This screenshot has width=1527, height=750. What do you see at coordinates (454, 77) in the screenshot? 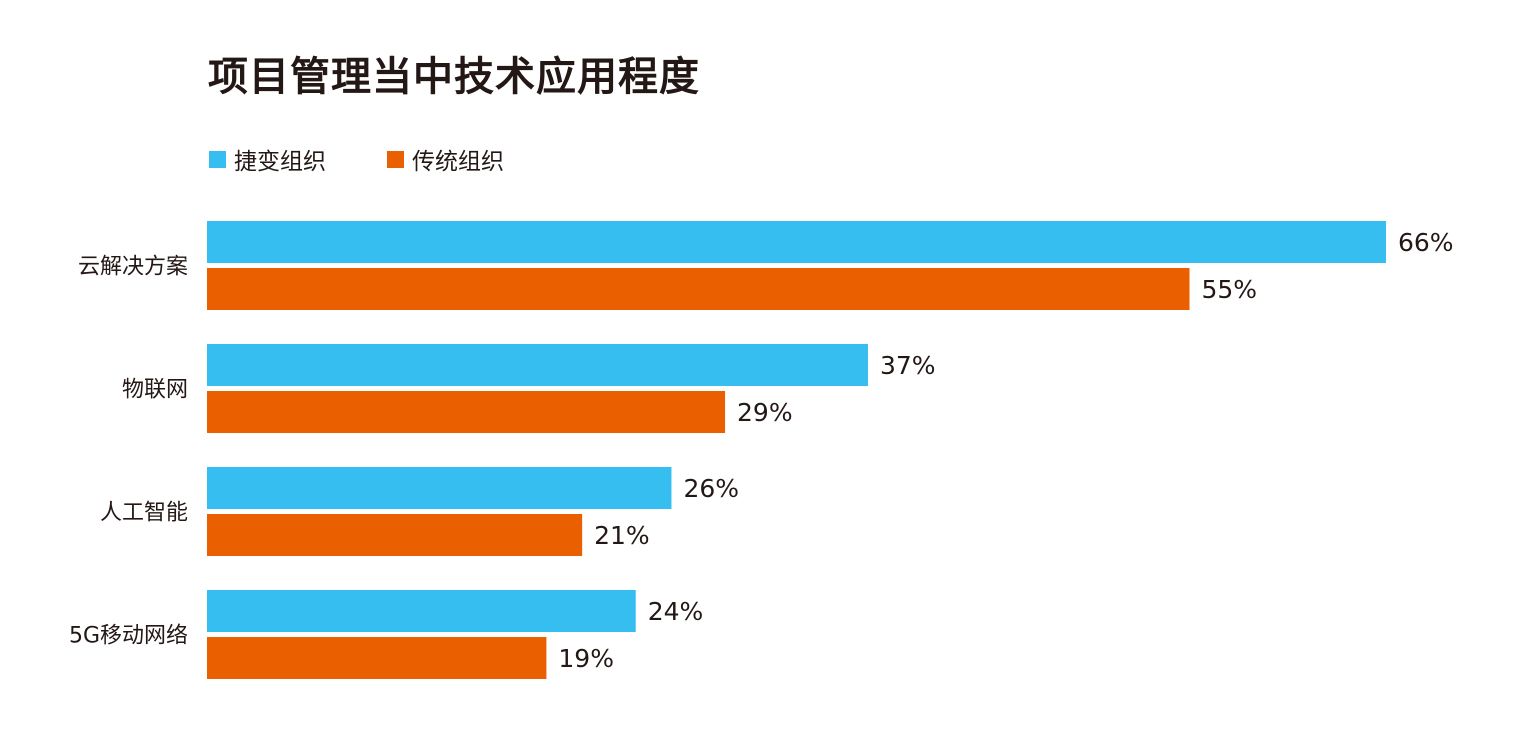
I see `chart-title: 项目管理当中技术应用程度` at bounding box center [454, 77].